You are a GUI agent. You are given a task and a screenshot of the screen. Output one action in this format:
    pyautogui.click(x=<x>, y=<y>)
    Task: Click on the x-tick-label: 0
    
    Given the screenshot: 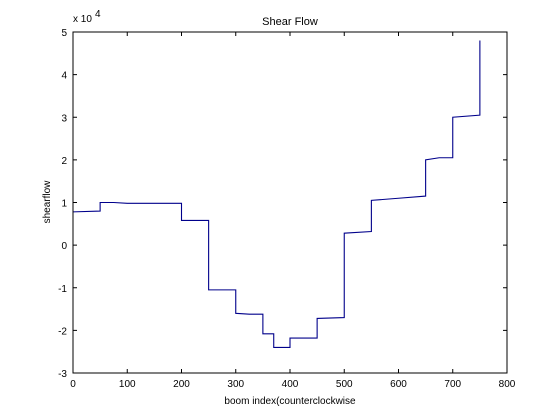 What is the action you would take?
    pyautogui.click(x=73, y=384)
    